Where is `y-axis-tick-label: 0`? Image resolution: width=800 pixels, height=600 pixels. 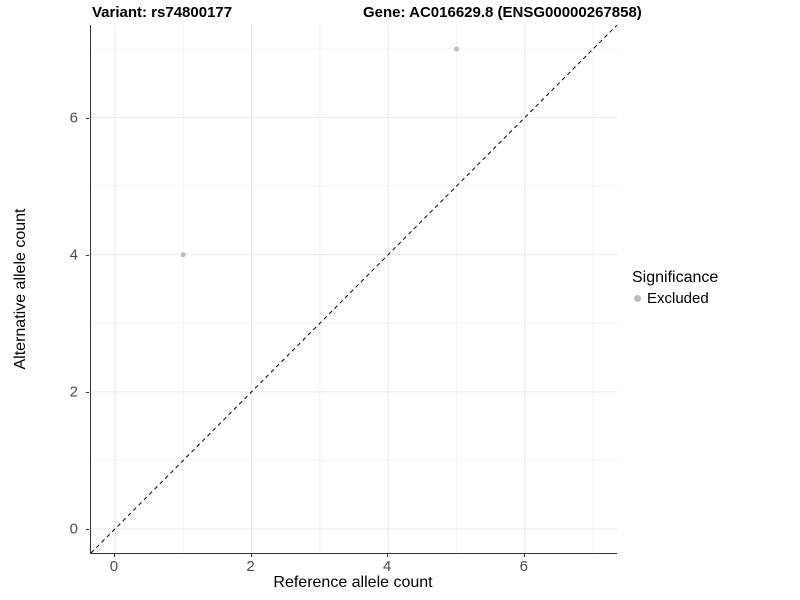 y-axis-tick-label: 0 is located at coordinates (73, 529).